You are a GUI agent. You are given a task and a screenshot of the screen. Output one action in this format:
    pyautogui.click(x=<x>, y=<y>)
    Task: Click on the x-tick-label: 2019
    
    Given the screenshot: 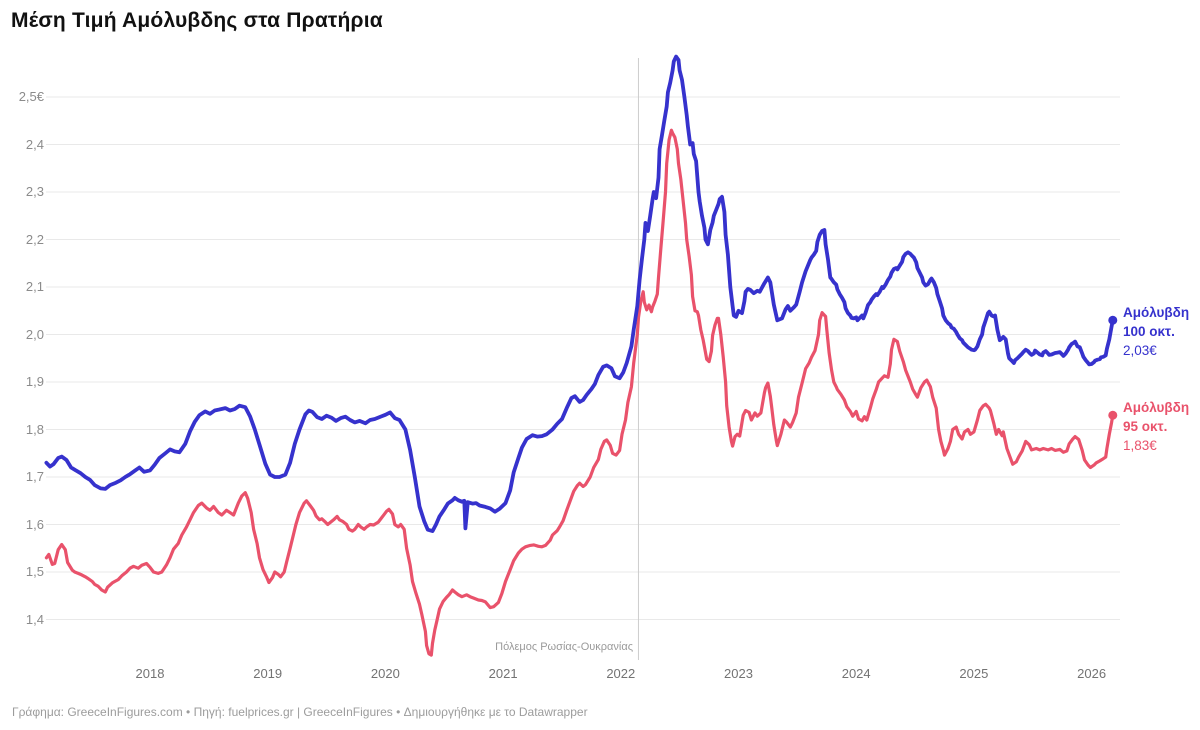 What is the action you would take?
    pyautogui.click(x=268, y=673)
    